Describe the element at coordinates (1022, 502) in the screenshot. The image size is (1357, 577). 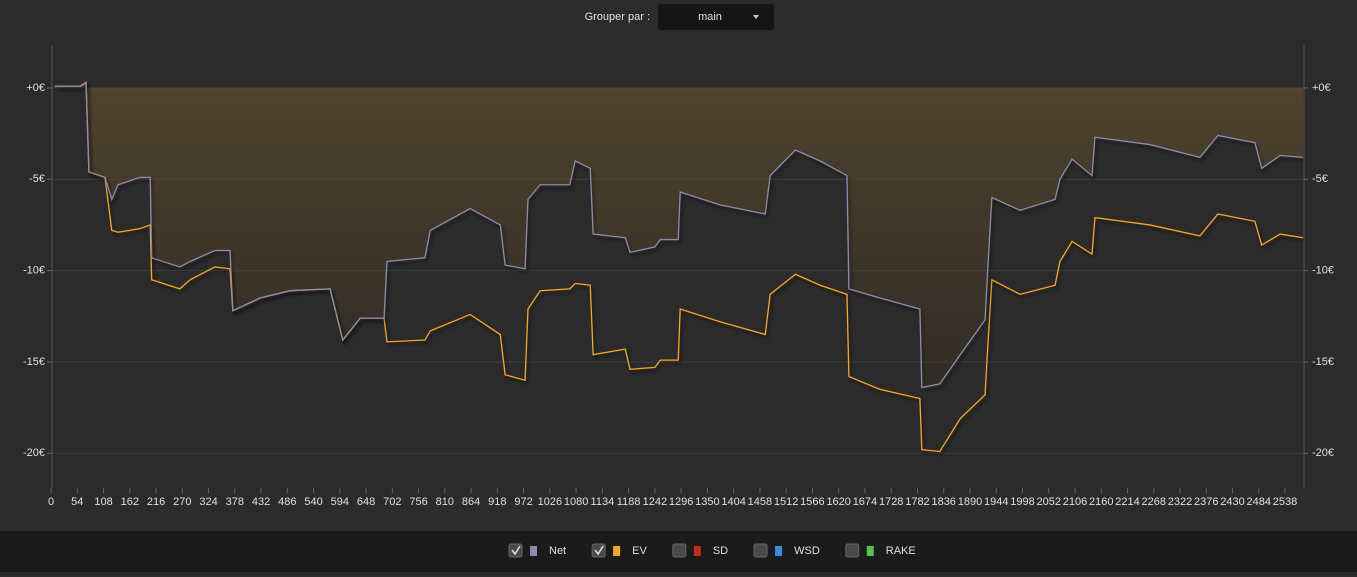
I see `x-tick-label: 1998` at that location.